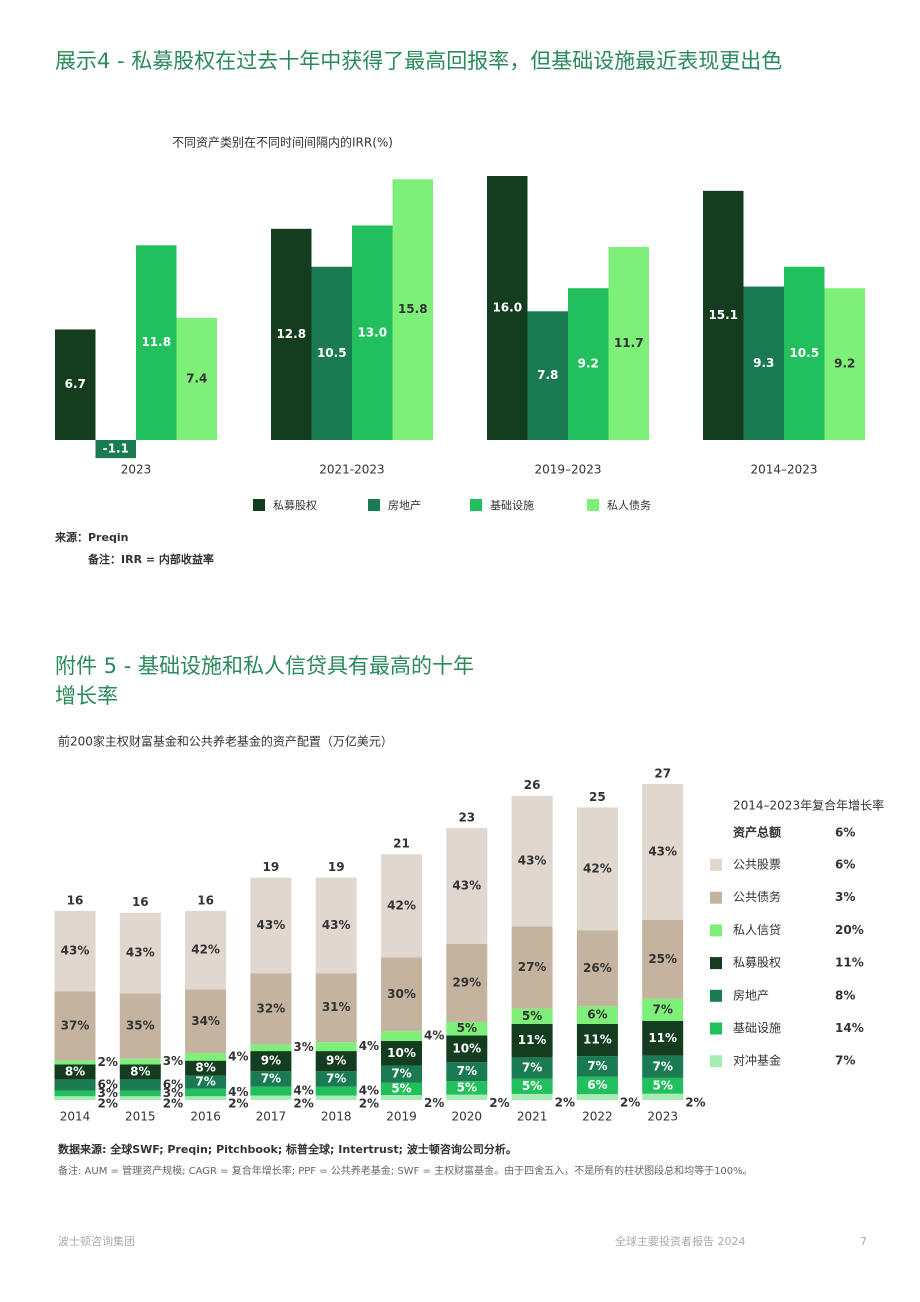 This screenshot has height=1302, width=920. What do you see at coordinates (466, 982) in the screenshot?
I see `value-label: 29%` at bounding box center [466, 982].